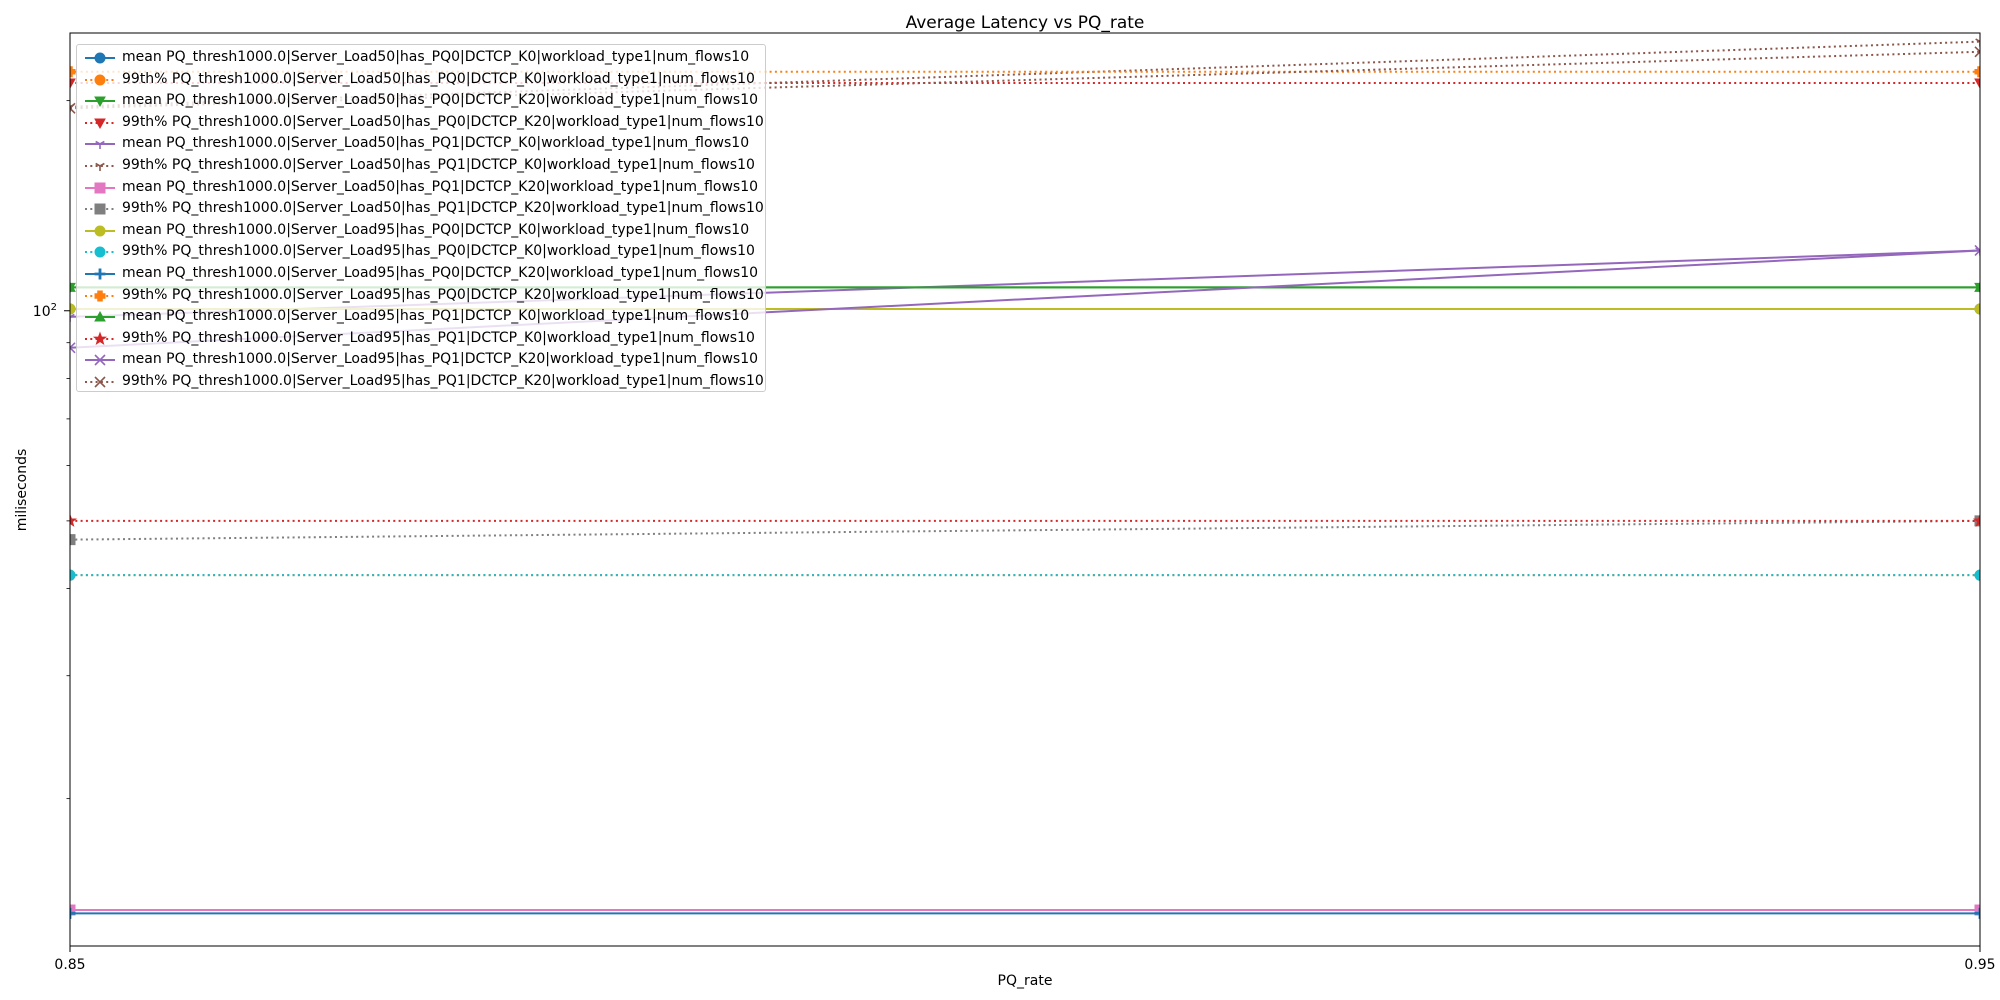 The image size is (2000, 1000). What do you see at coordinates (1025, 23) in the screenshot?
I see `chart-title: Average Latency vs PQ_rate` at bounding box center [1025, 23].